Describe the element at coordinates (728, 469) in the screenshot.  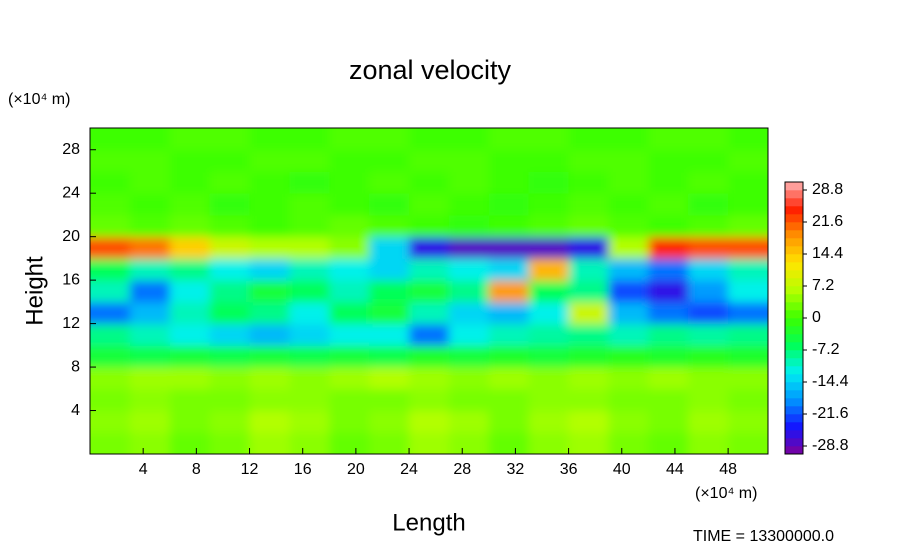
I see `x-tick-label: 48` at that location.